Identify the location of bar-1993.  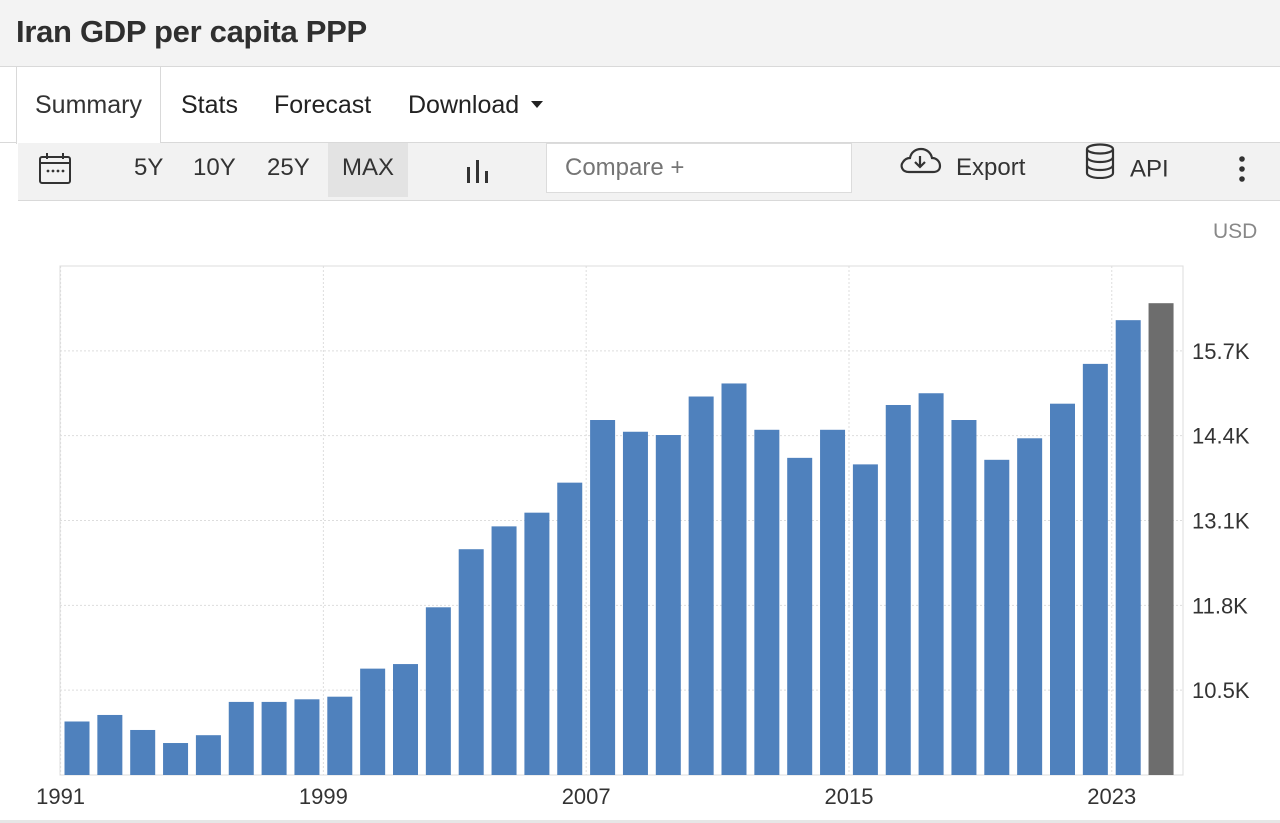
(143, 752).